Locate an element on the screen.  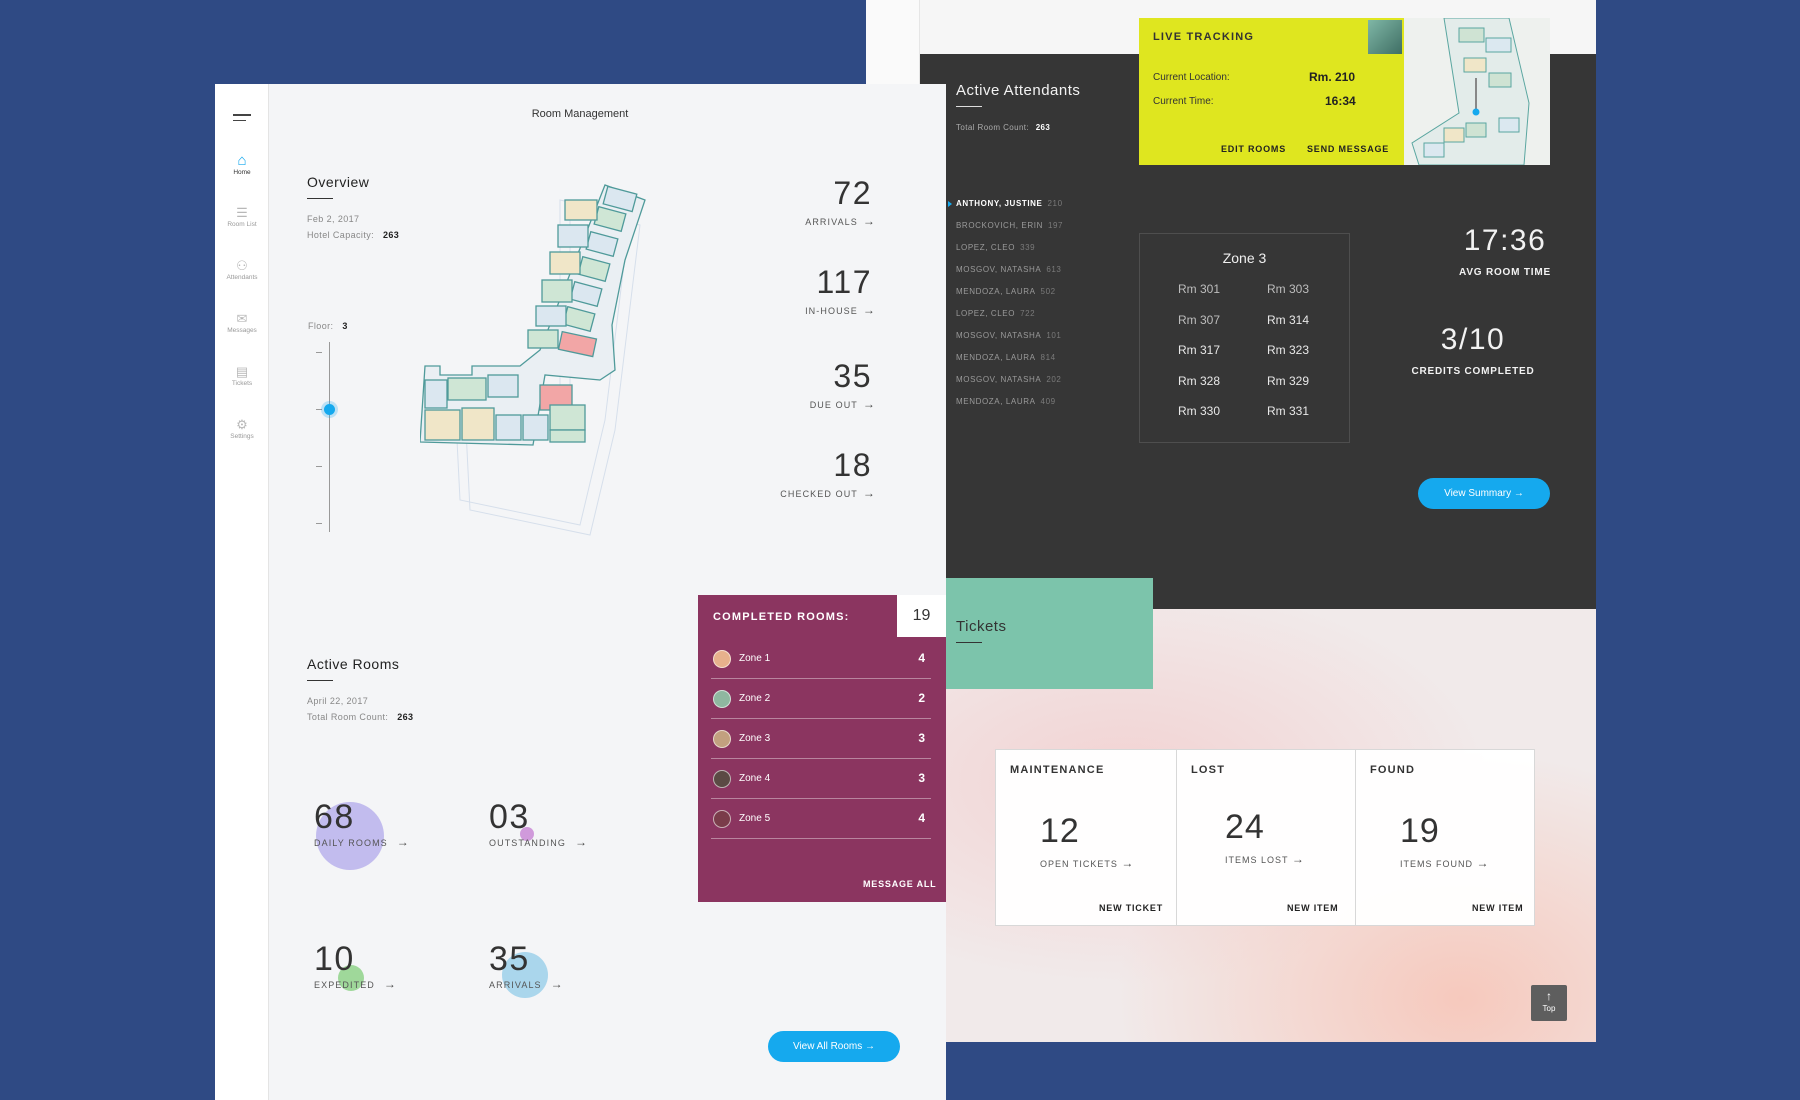
active-rooms-rule is located at coordinates (320, 680).